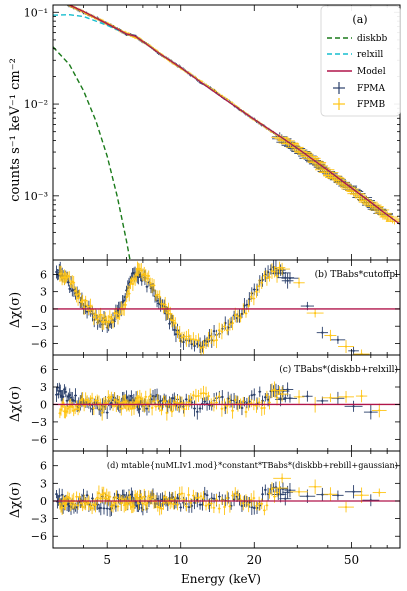 This screenshot has height=591, width=407. What do you see at coordinates (180, 560) in the screenshot?
I see `x-tick-label: 10` at bounding box center [180, 560].